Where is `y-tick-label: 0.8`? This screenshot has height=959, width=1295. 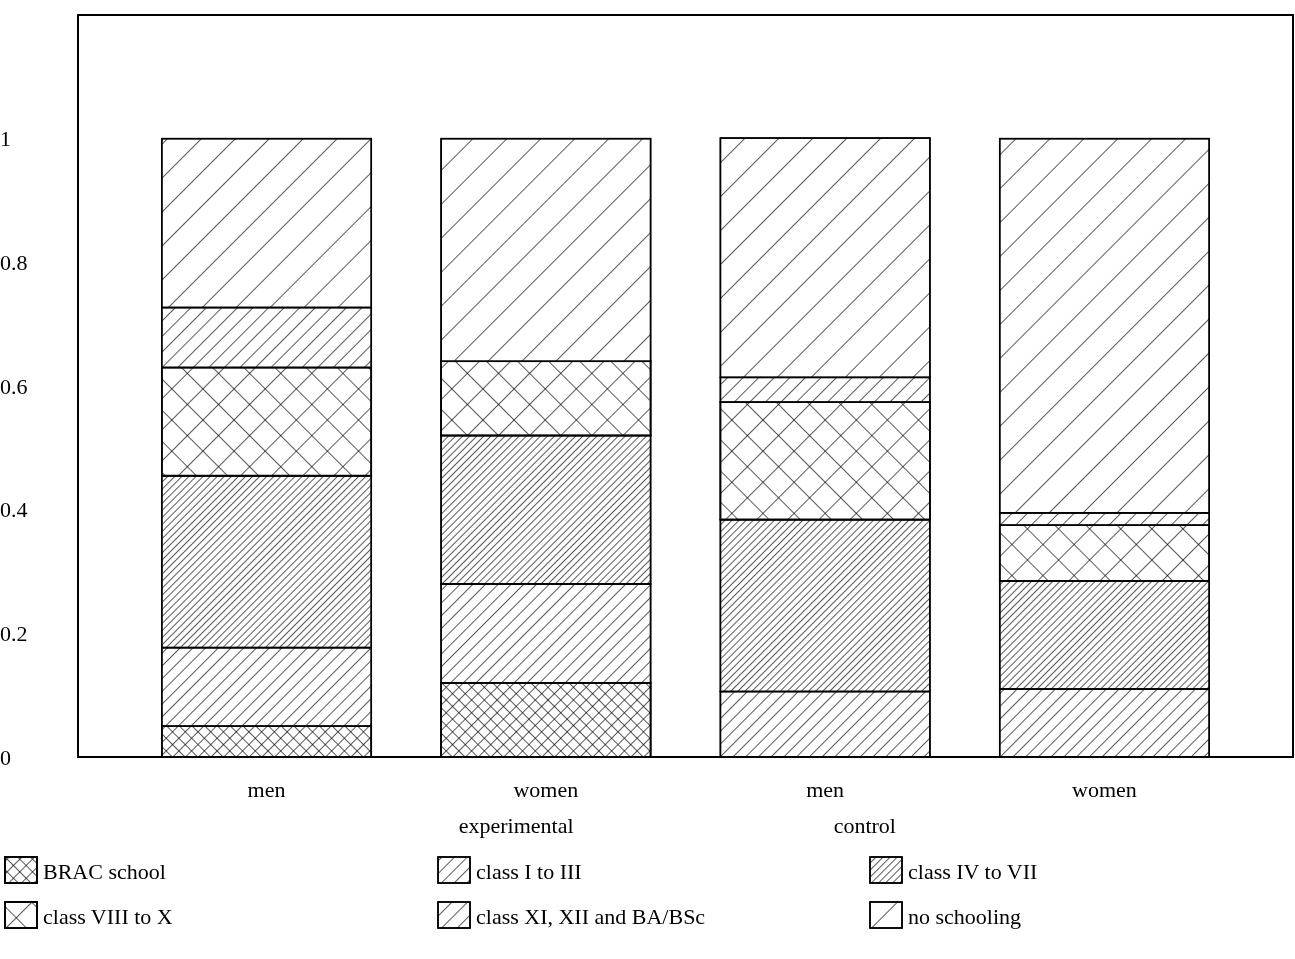 y-tick-label: 0.8 is located at coordinates (14, 262).